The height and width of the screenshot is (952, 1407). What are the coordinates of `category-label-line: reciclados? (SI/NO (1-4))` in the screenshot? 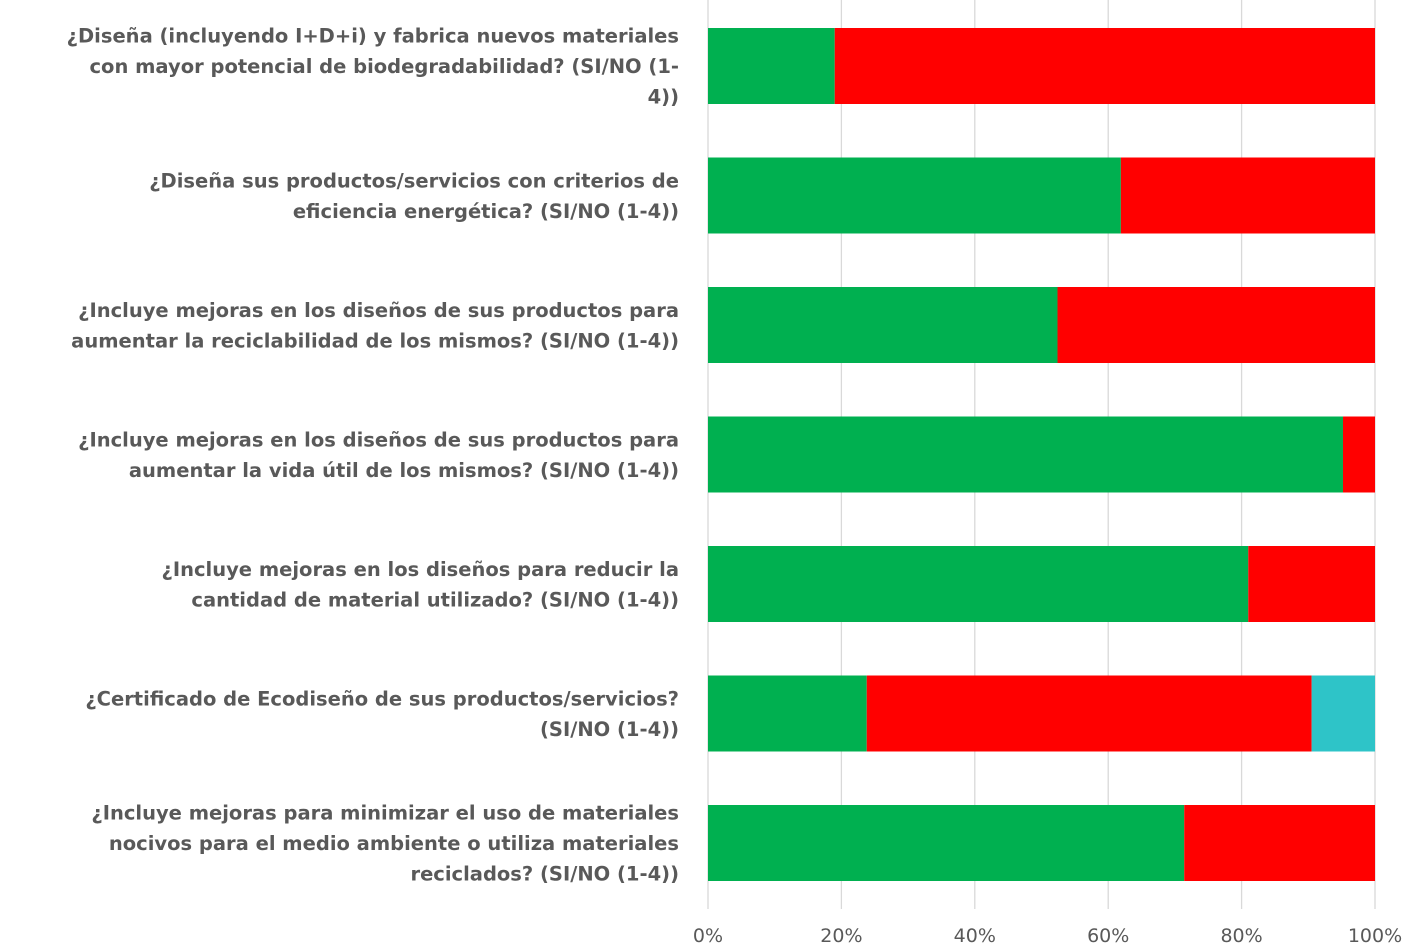 It's located at (544, 874).